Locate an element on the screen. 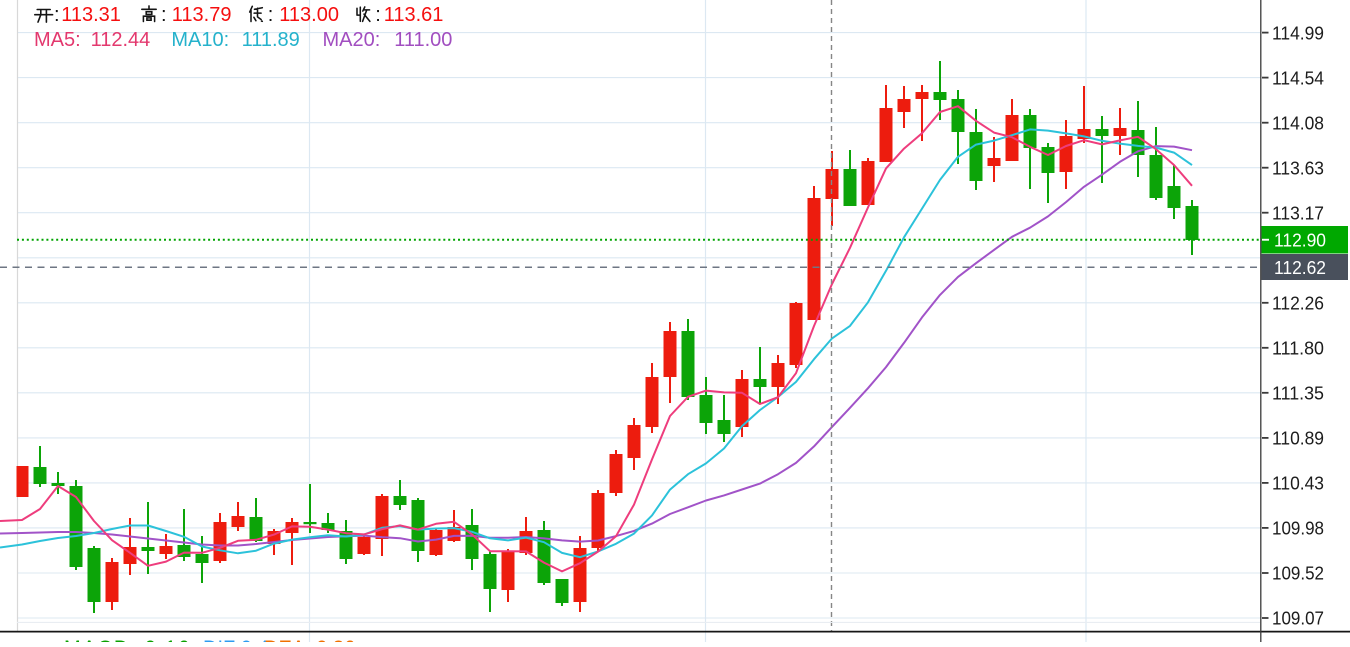 Image resolution: width=1350 pixels, height=647 pixels. svg-text: 114.08 is located at coordinates (1298, 122).